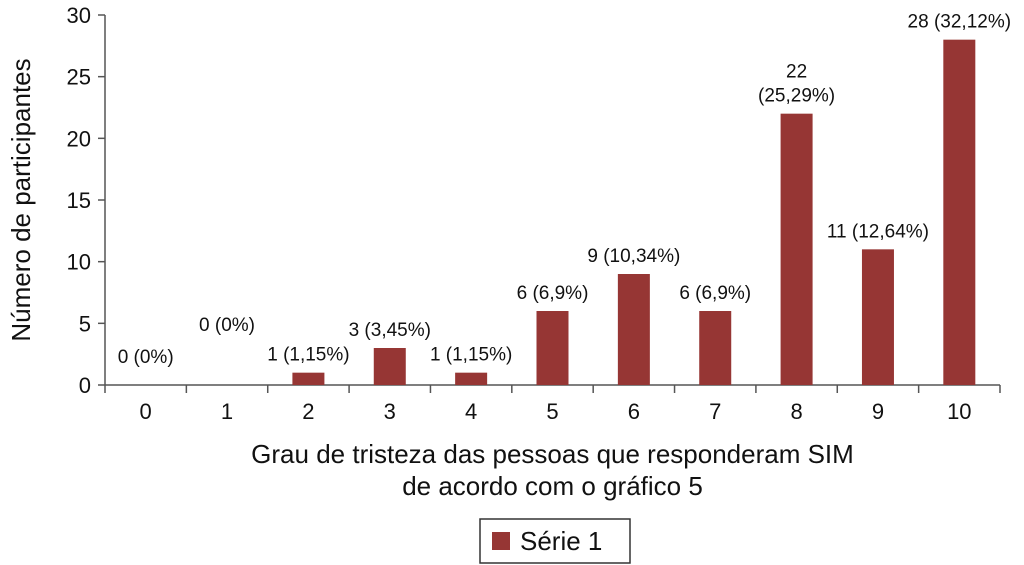 This screenshot has width=1024, height=565. I want to click on x-tick-label: 5, so click(552, 411).